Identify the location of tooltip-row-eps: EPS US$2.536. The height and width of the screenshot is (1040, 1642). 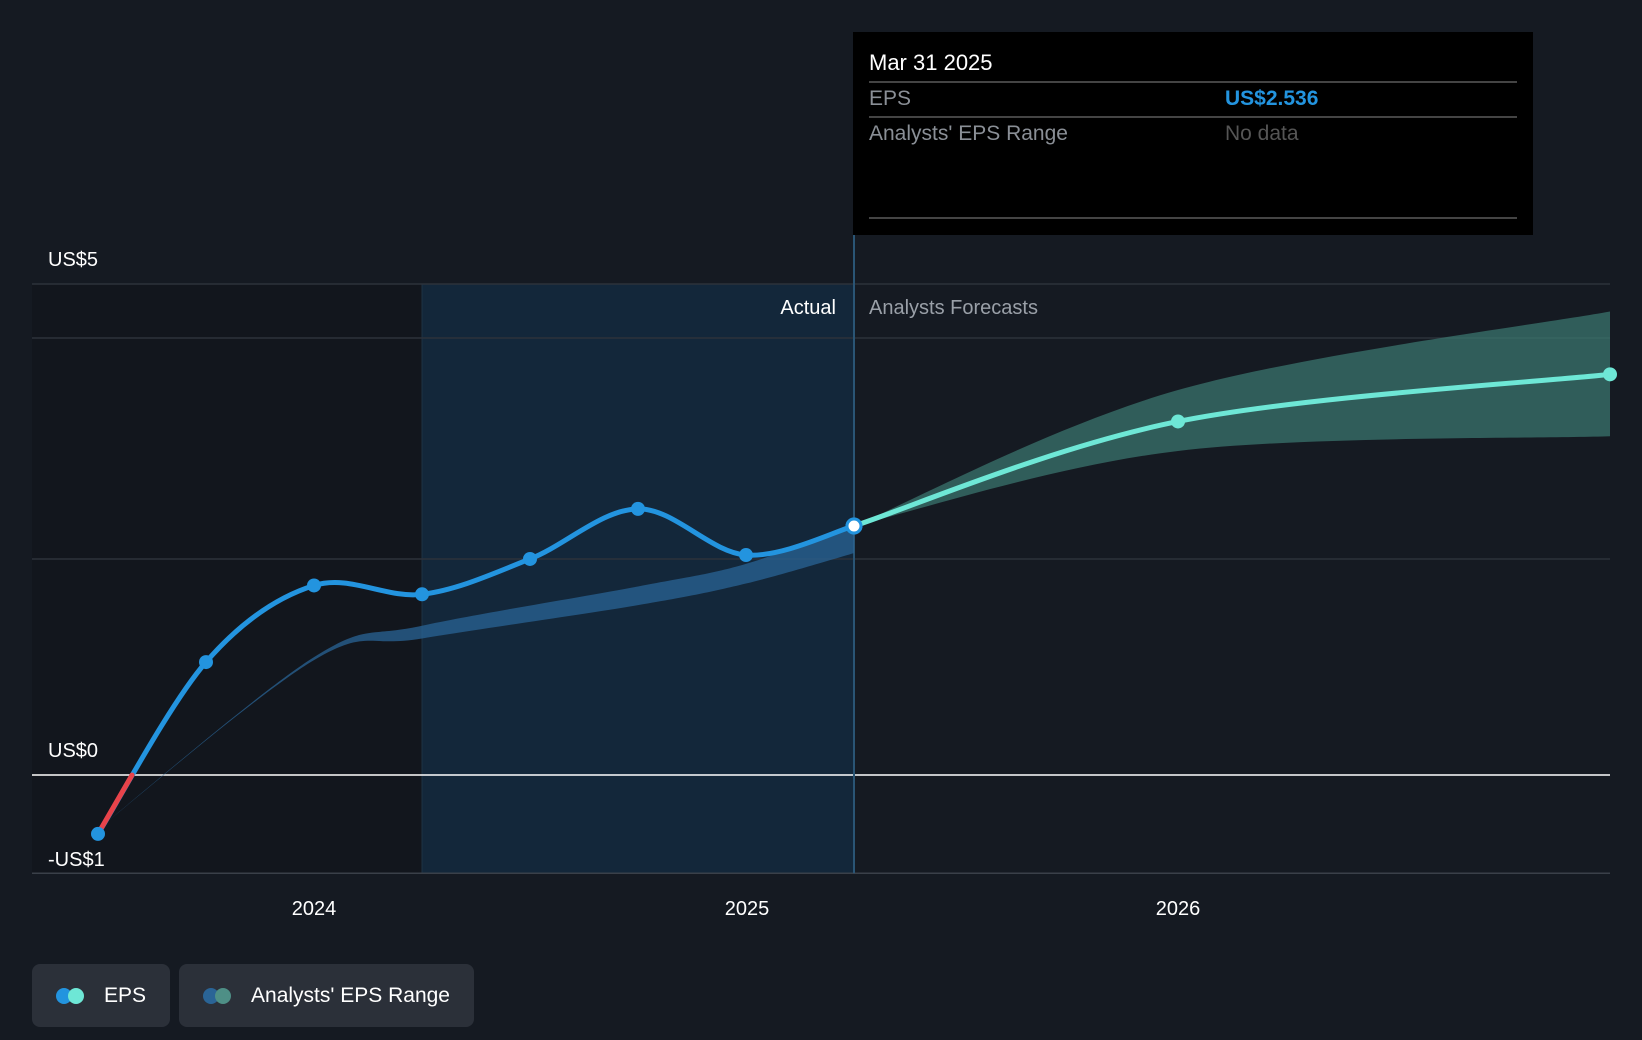
(1193, 98).